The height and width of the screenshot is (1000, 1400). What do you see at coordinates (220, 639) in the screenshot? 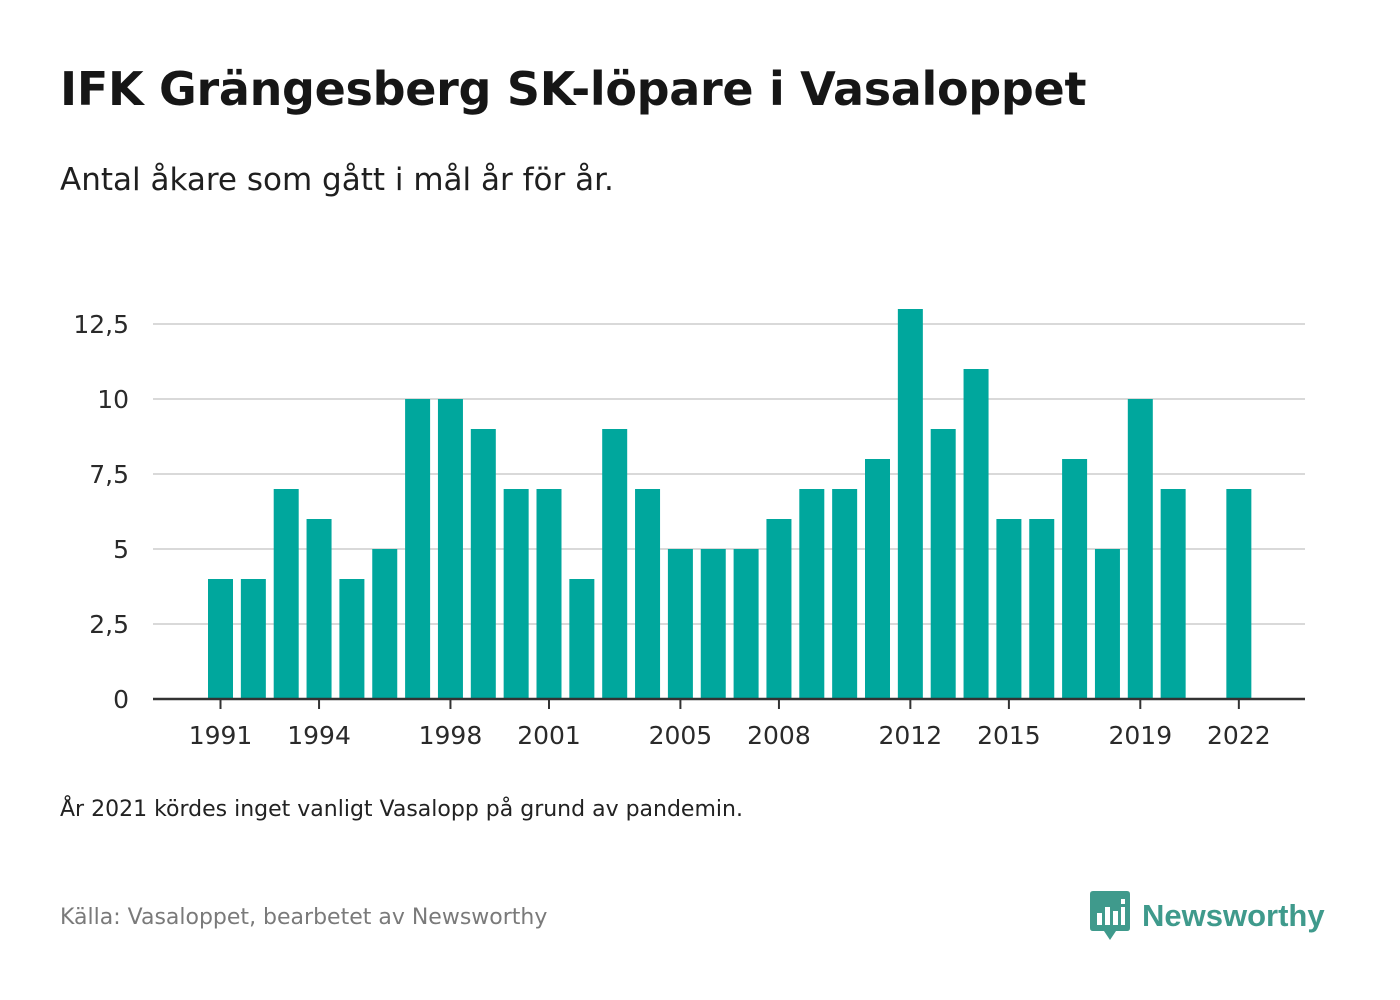
I see `bar-1991` at bounding box center [220, 639].